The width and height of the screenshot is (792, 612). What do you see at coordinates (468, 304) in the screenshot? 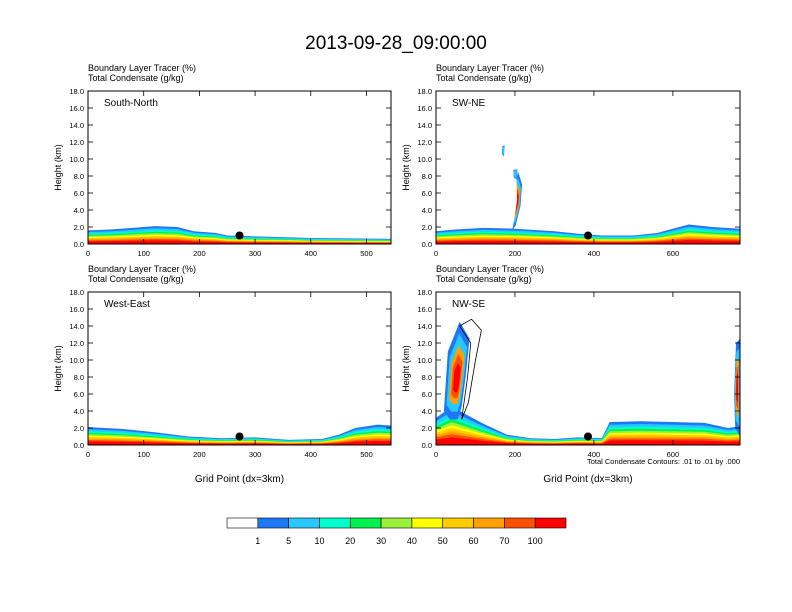
I see `panel-title: NW-SE` at bounding box center [468, 304].